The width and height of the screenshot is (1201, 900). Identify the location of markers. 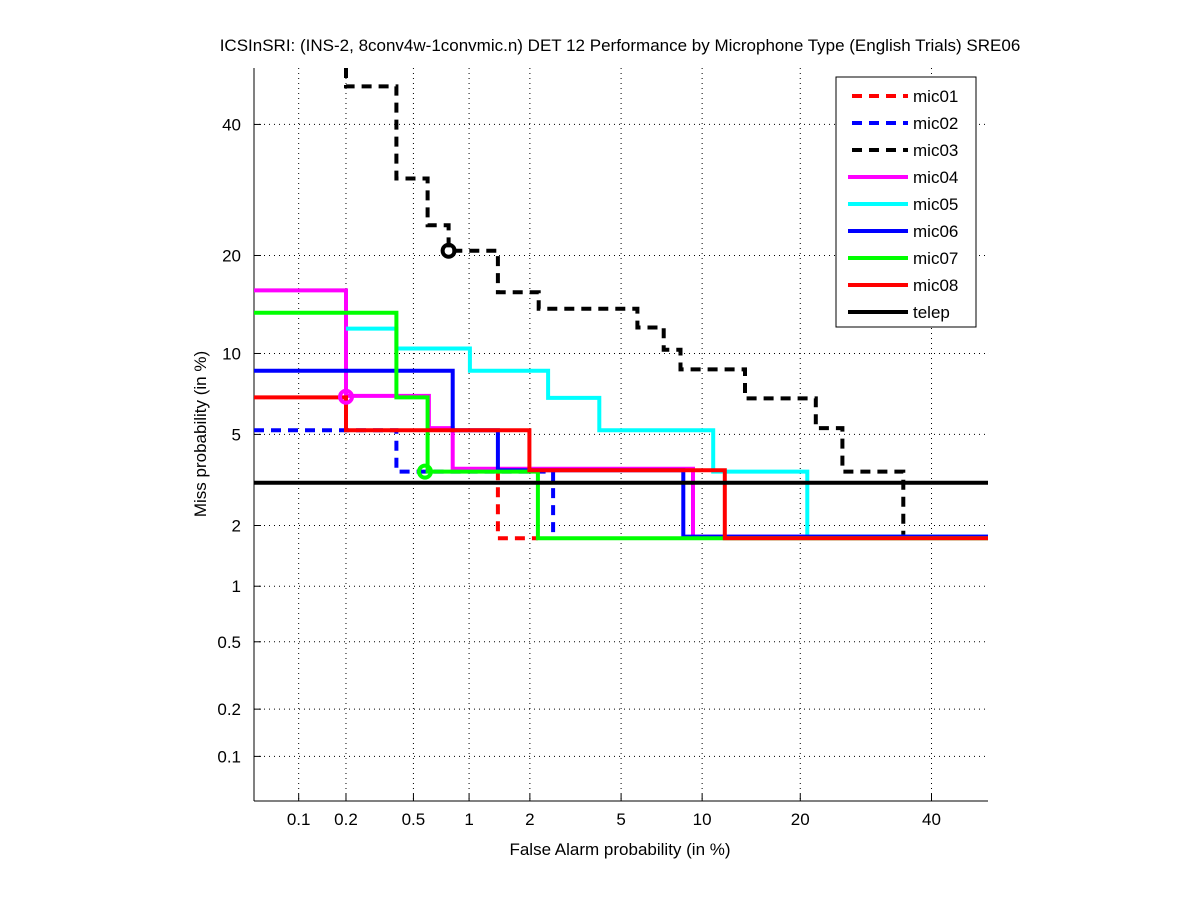
(397, 361).